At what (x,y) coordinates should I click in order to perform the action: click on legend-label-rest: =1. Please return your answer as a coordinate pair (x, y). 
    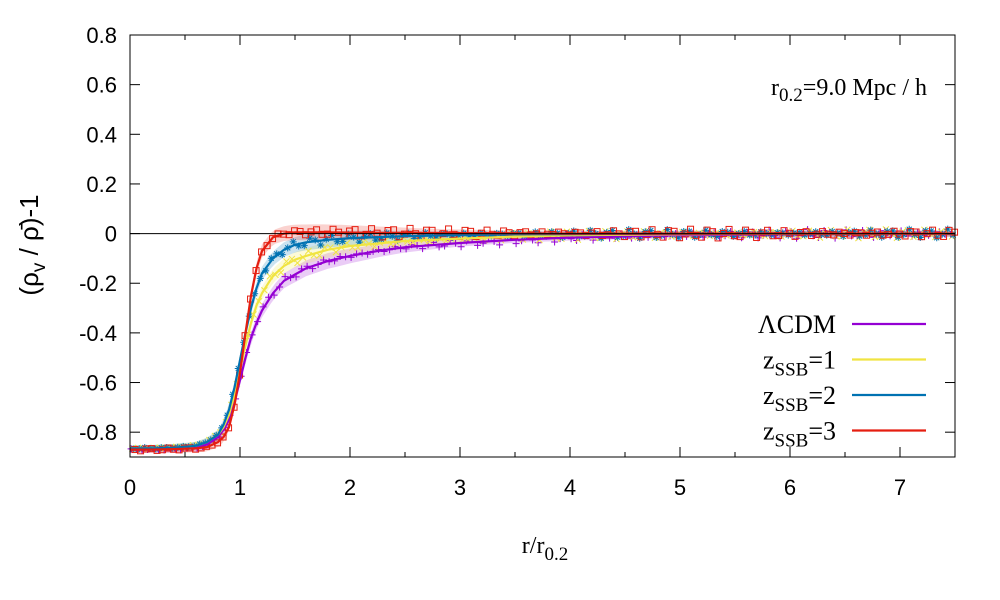
    Looking at the image, I should click on (822, 360).